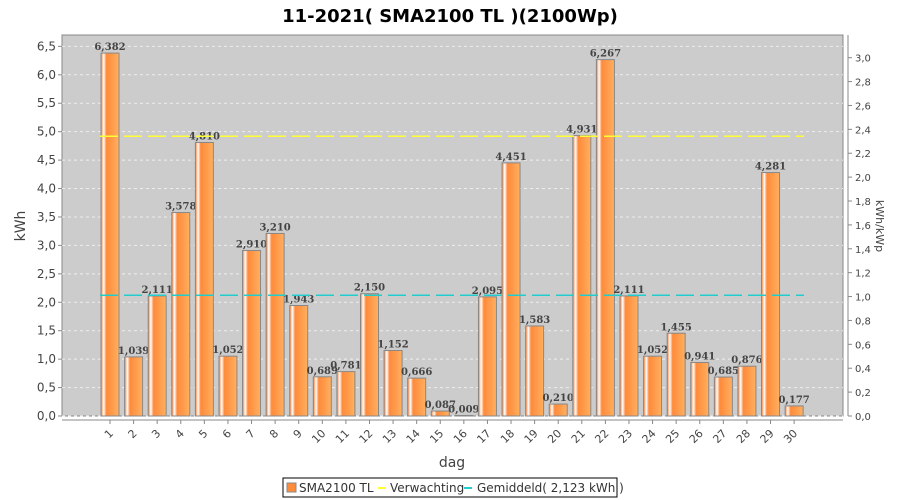 This screenshot has height=500, width=900. What do you see at coordinates (863, 393) in the screenshot?
I see `y2-tick-label: 0,2` at bounding box center [863, 393].